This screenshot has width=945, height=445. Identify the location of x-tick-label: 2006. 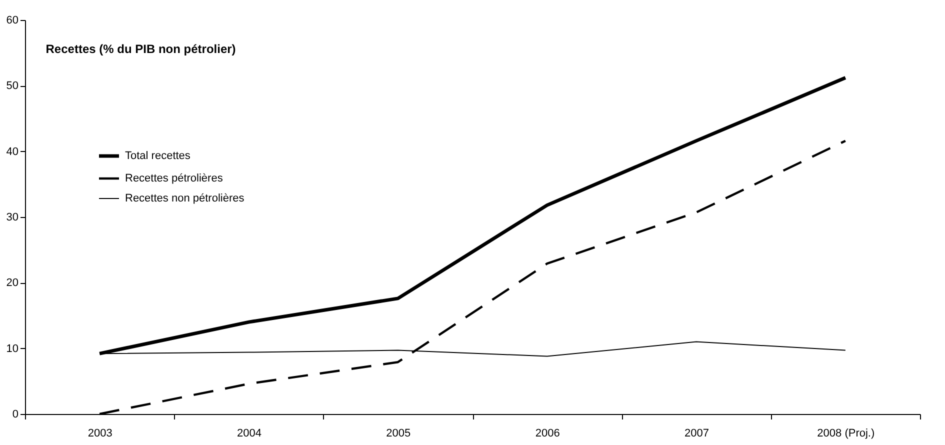
(547, 434).